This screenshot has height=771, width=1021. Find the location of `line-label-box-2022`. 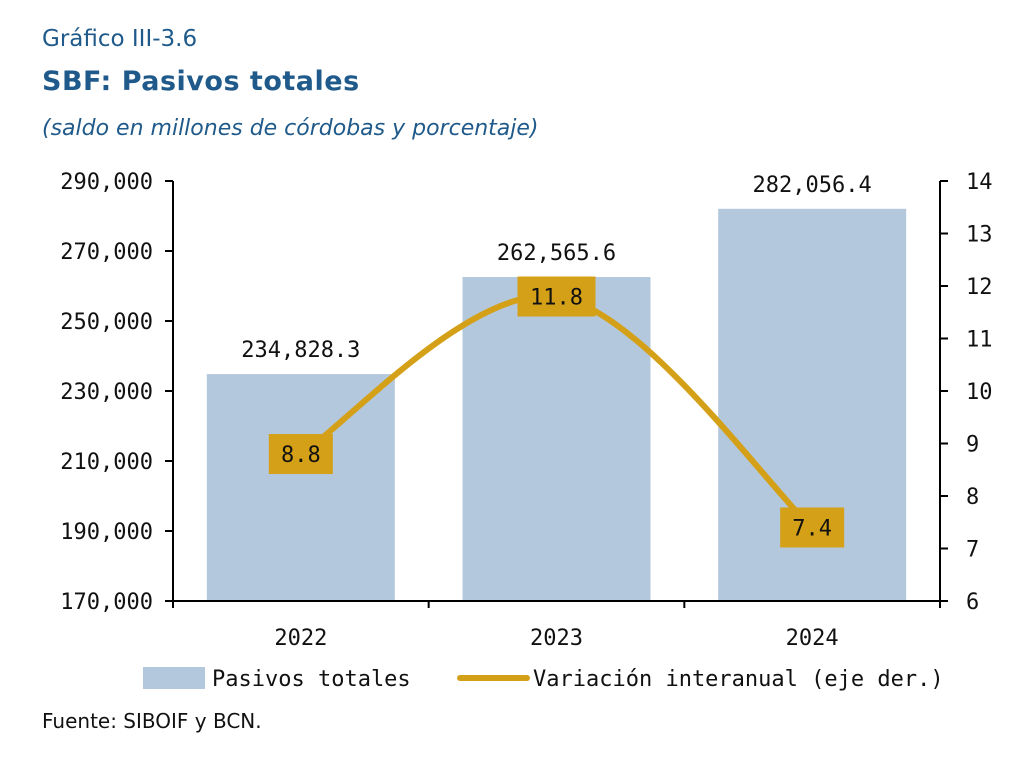

line-label-box-2022 is located at coordinates (300, 454).